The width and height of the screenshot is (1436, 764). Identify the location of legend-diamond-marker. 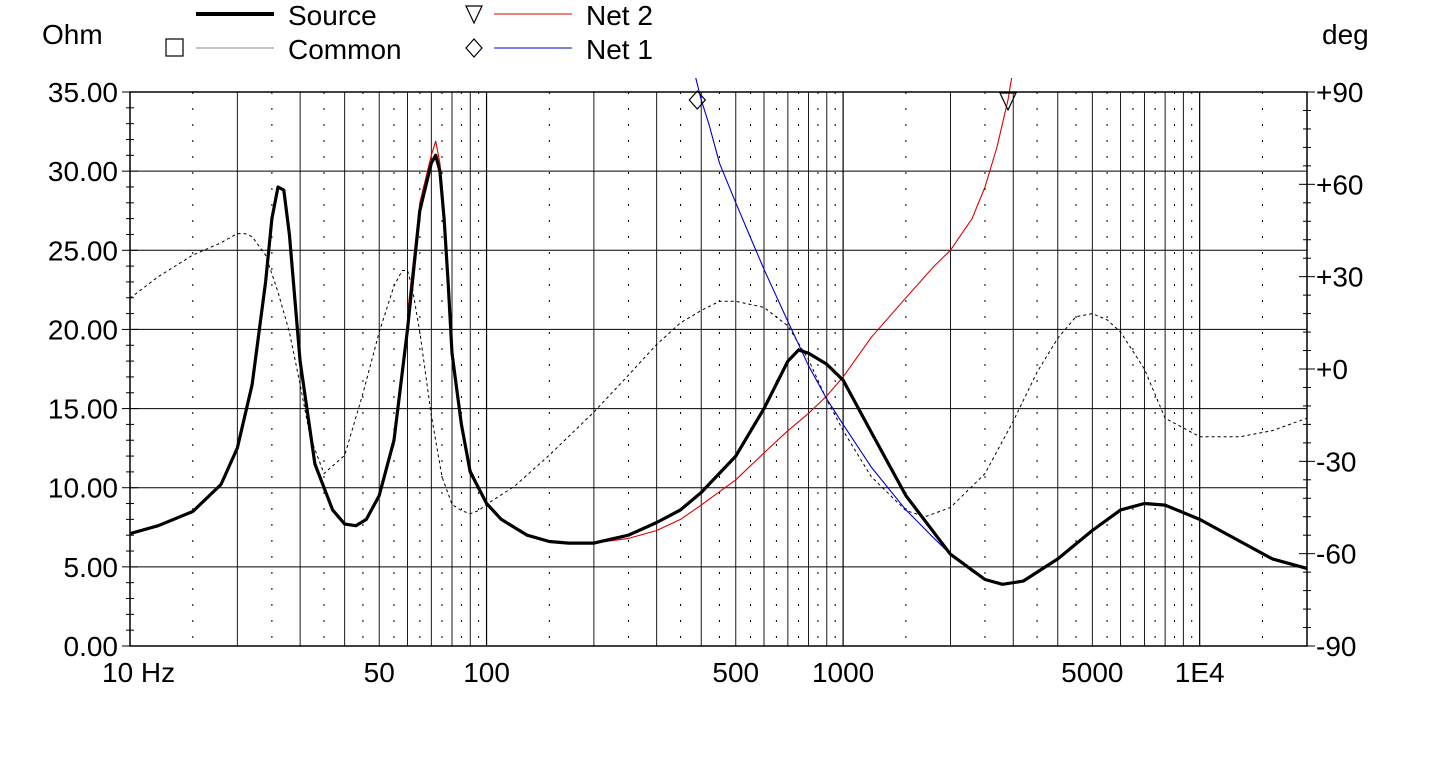
(474, 48).